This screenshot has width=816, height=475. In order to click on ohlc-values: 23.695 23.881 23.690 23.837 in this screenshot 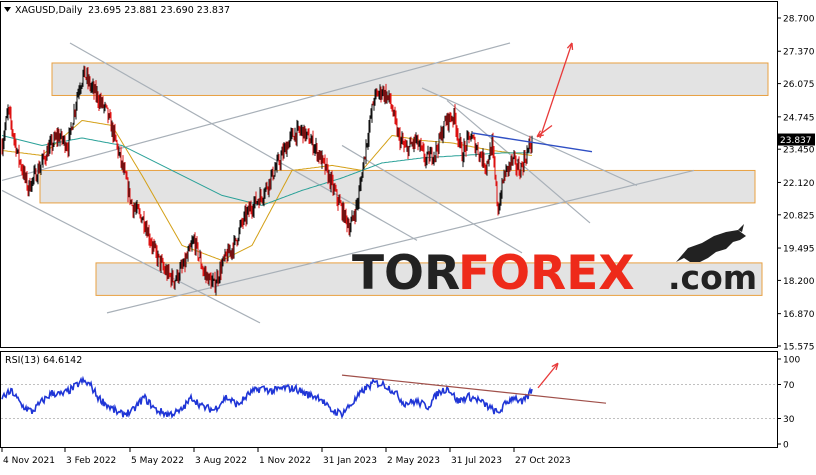, I will do `click(159, 10)`.